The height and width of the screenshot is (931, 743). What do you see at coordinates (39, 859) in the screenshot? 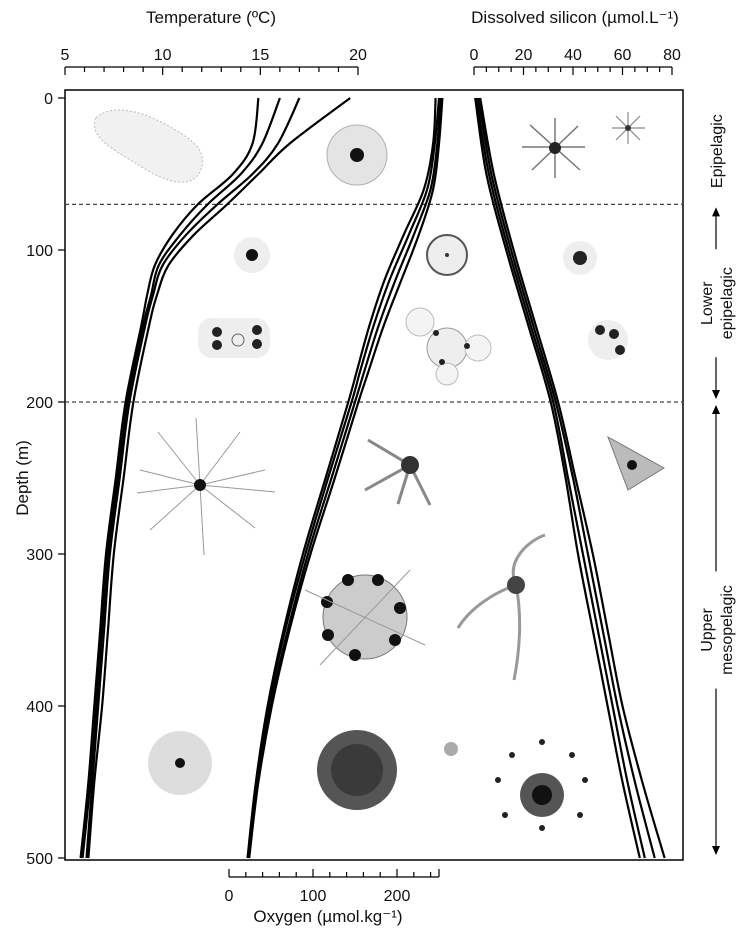
I see `depth-tick-label: 500` at bounding box center [39, 859].